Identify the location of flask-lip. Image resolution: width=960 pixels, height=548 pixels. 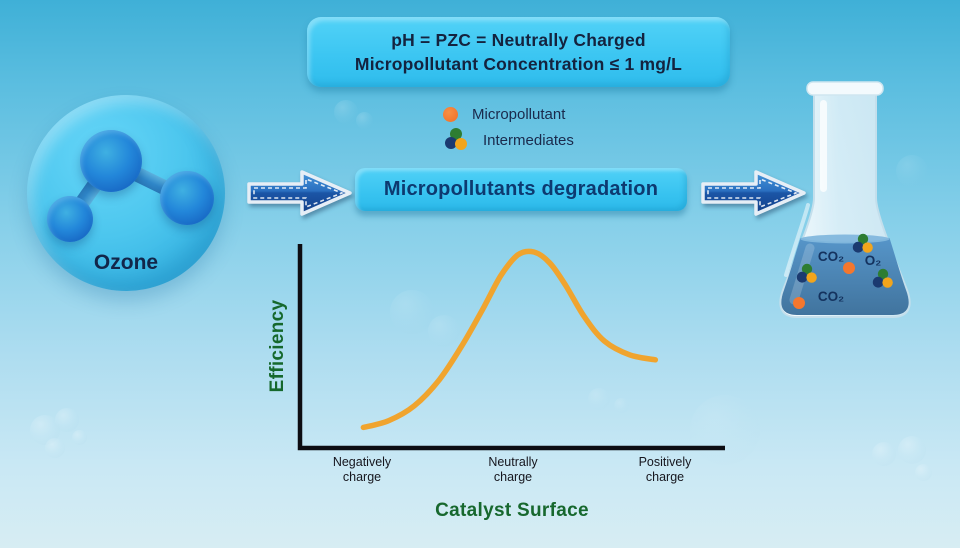
(845, 88).